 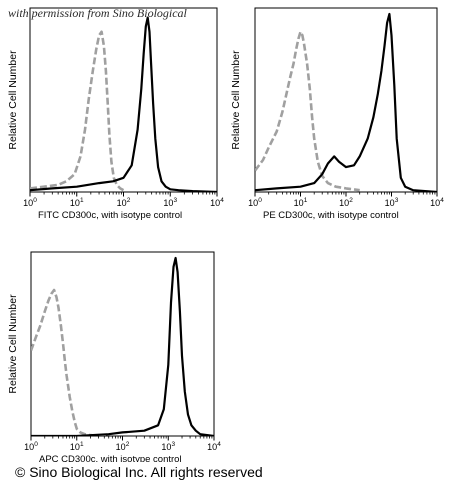 I want to click on cd300c-series, so click(x=346, y=102).